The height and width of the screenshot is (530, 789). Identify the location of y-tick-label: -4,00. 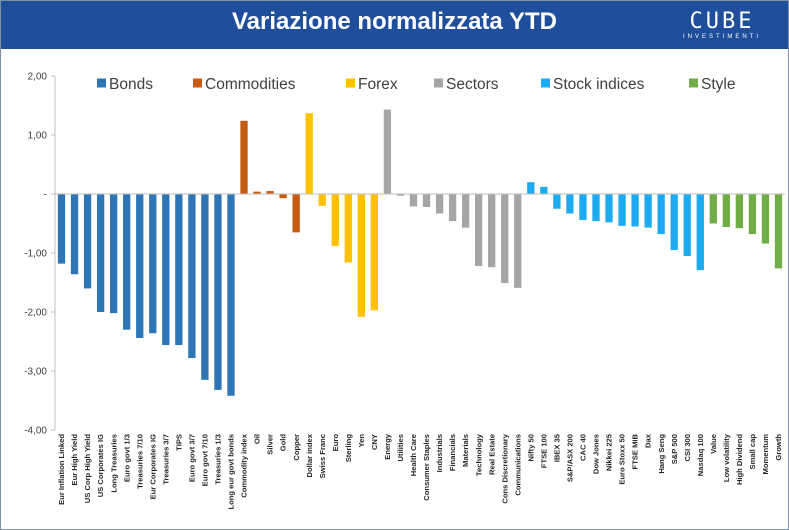
(35, 431).